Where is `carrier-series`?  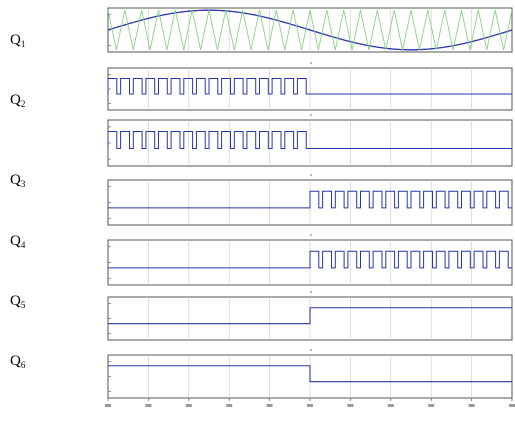
carrier-series is located at coordinates (310, 30).